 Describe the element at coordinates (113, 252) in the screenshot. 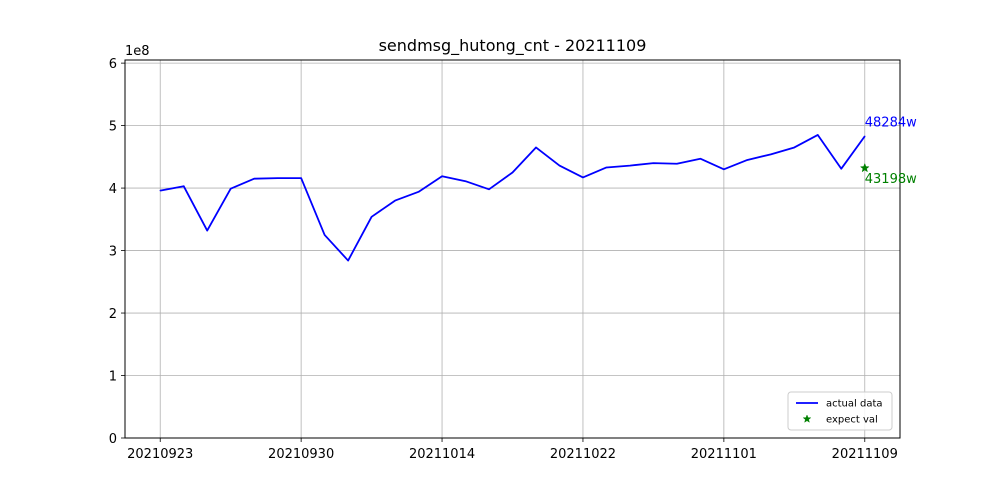

I see `y-tick-label: 3` at that location.